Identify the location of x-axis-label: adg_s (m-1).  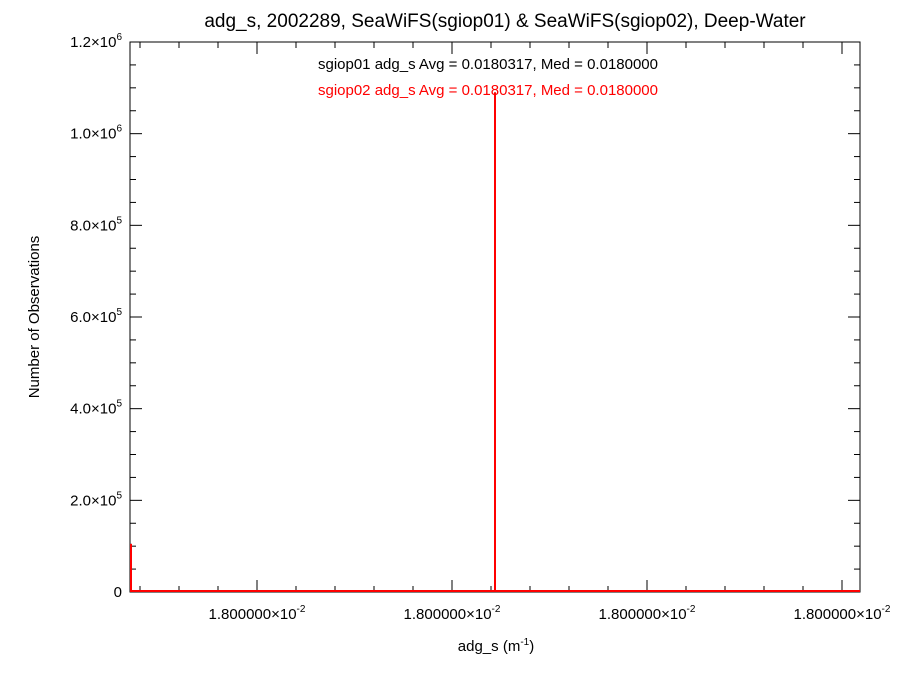
(496, 646).